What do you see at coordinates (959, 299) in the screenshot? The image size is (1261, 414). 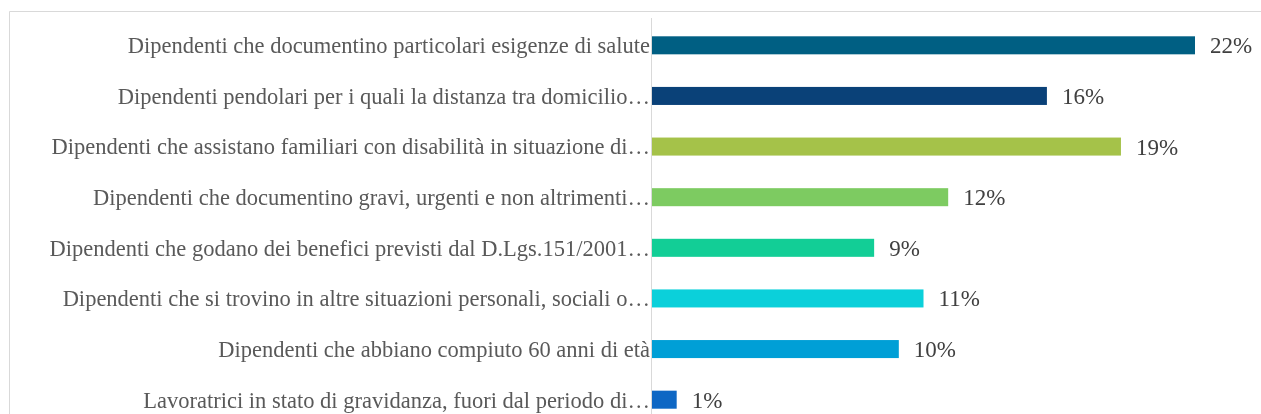 I see `data-label: 11%` at bounding box center [959, 299].